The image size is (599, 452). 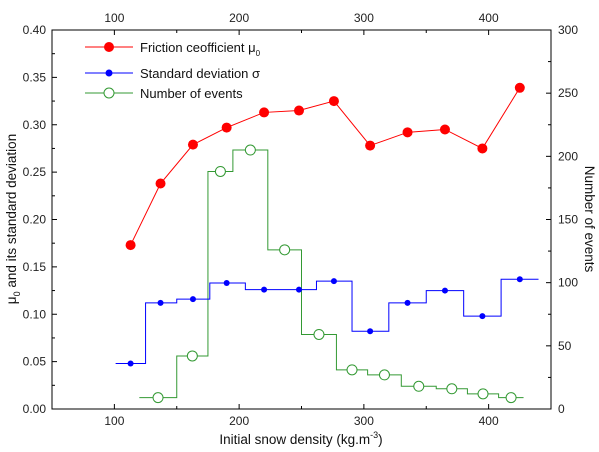 What do you see at coordinates (568, 93) in the screenshot?
I see `y-right-tick-label: 250` at bounding box center [568, 93].